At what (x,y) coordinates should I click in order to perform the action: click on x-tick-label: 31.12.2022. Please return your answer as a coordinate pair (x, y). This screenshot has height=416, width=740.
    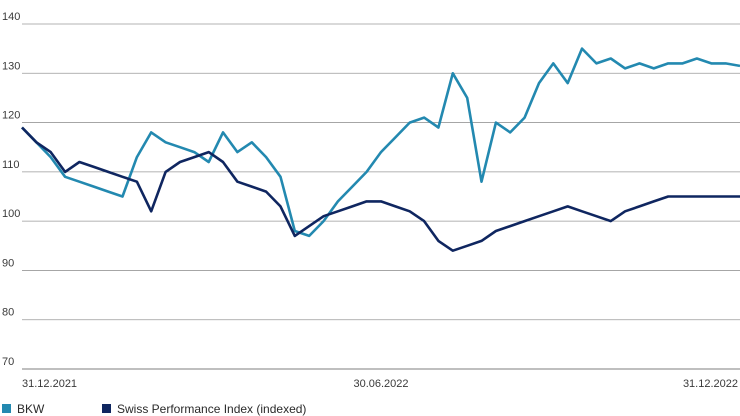
    Looking at the image, I should click on (710, 384).